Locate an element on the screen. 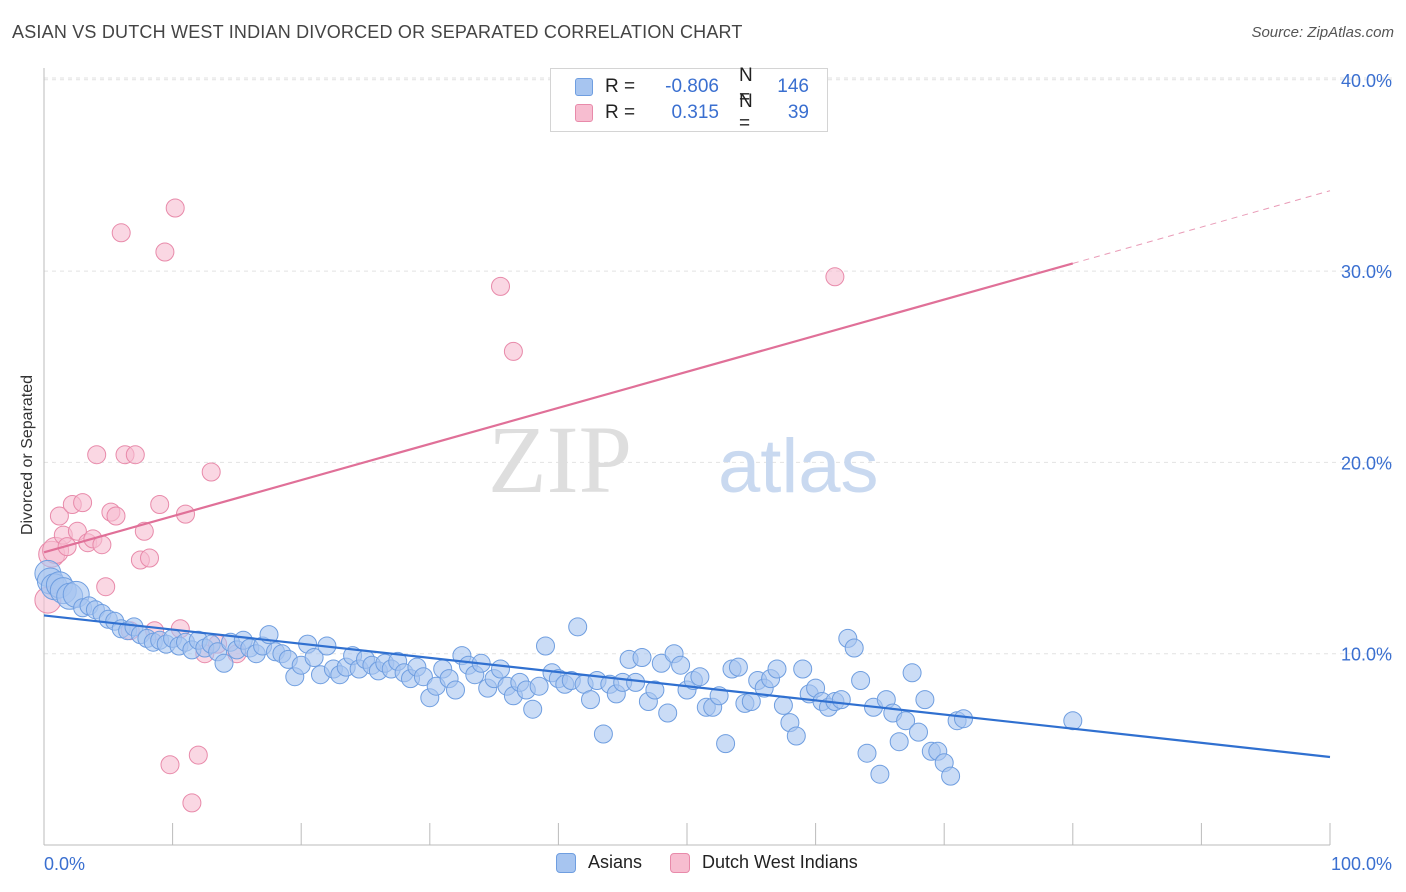 This screenshot has width=1406, height=892. trend-line-dutch-west-indians-extension is located at coordinates (1201, 227).